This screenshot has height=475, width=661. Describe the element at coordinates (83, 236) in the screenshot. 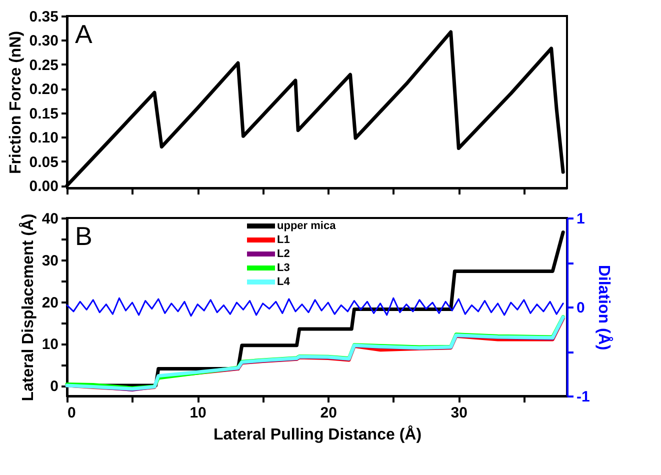

I see `annotation: B` at that location.